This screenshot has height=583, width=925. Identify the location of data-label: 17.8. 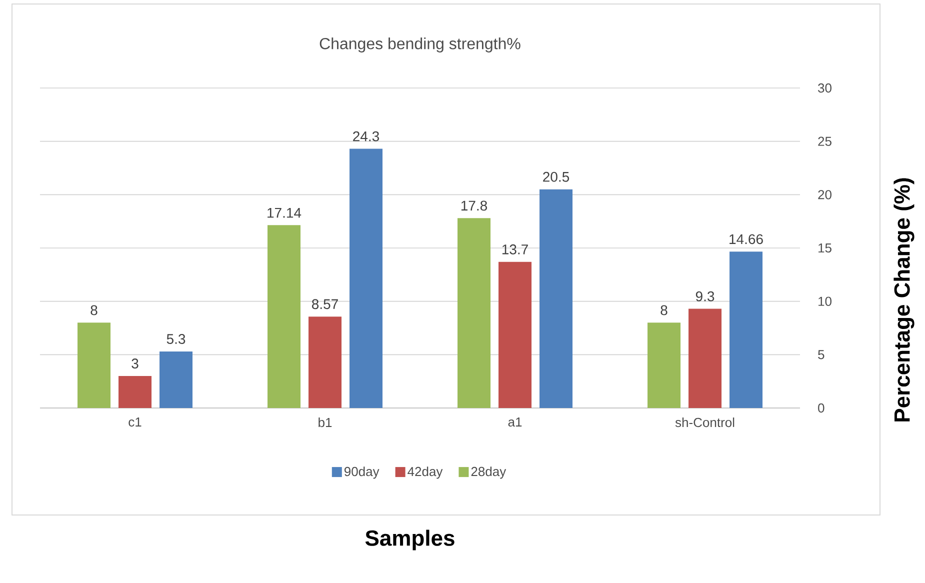
(474, 205).